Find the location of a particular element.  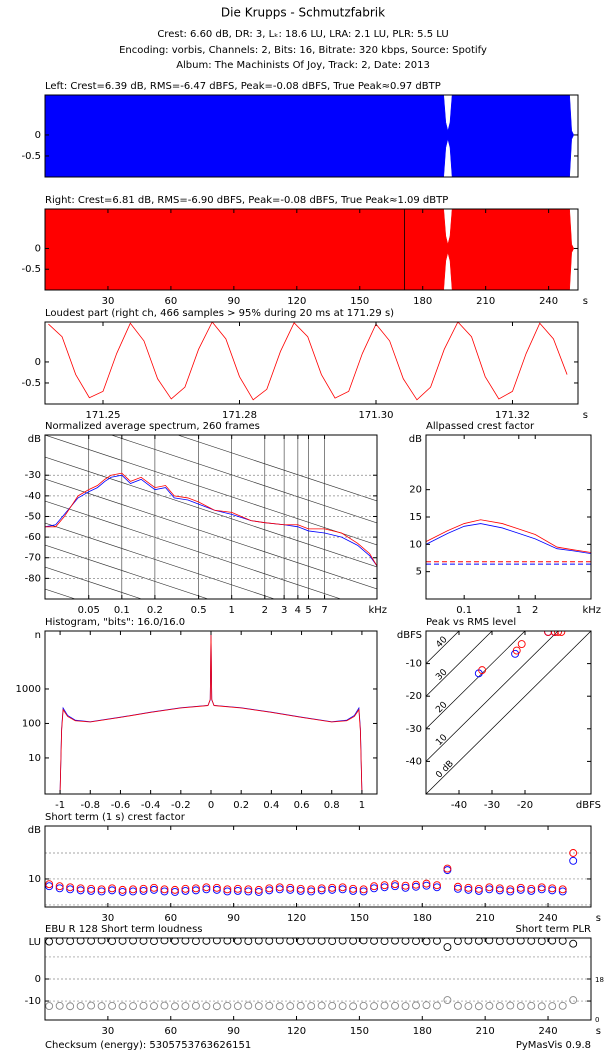

y-tick-label: -40 is located at coordinates (414, 761).